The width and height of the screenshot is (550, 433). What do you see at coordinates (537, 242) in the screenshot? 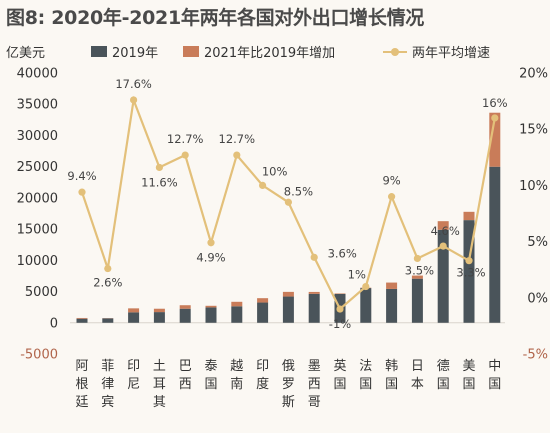
I see `right-axis-tick-label: 5%` at bounding box center [537, 242].